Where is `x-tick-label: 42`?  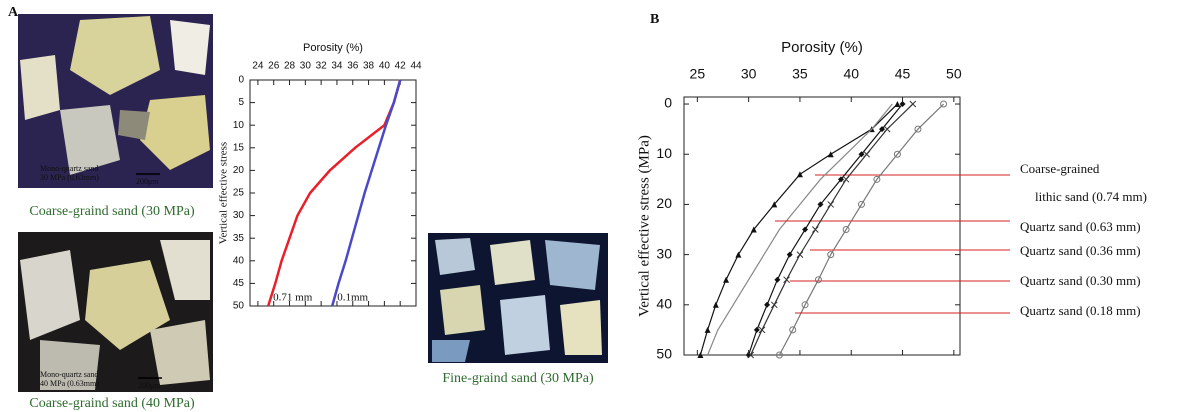 x-tick-label: 42 is located at coordinates (401, 66).